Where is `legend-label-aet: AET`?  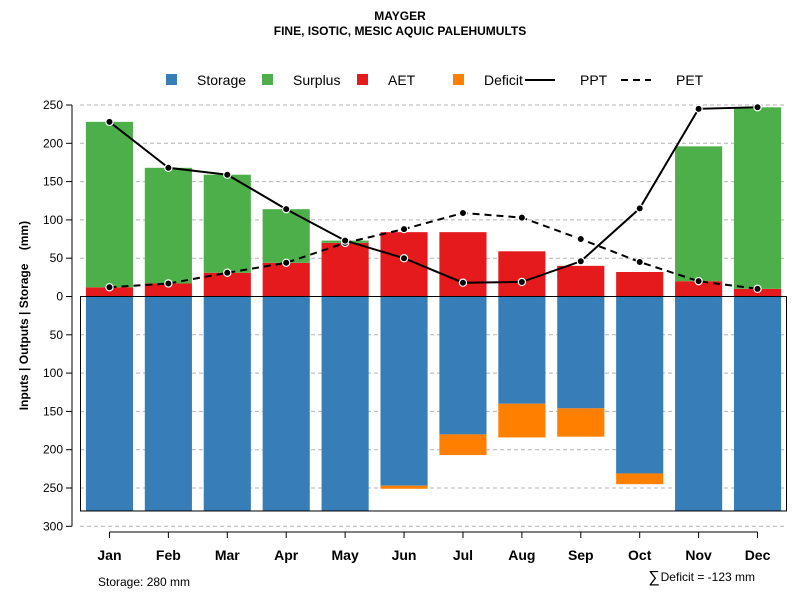 legend-label-aet: AET is located at coordinates (402, 80).